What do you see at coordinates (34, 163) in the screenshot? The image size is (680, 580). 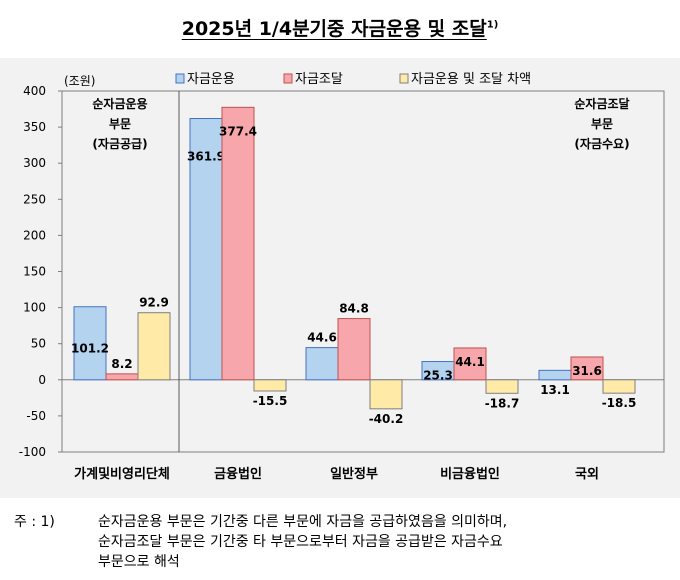 I see `y-tick-label: 300` at bounding box center [34, 163].